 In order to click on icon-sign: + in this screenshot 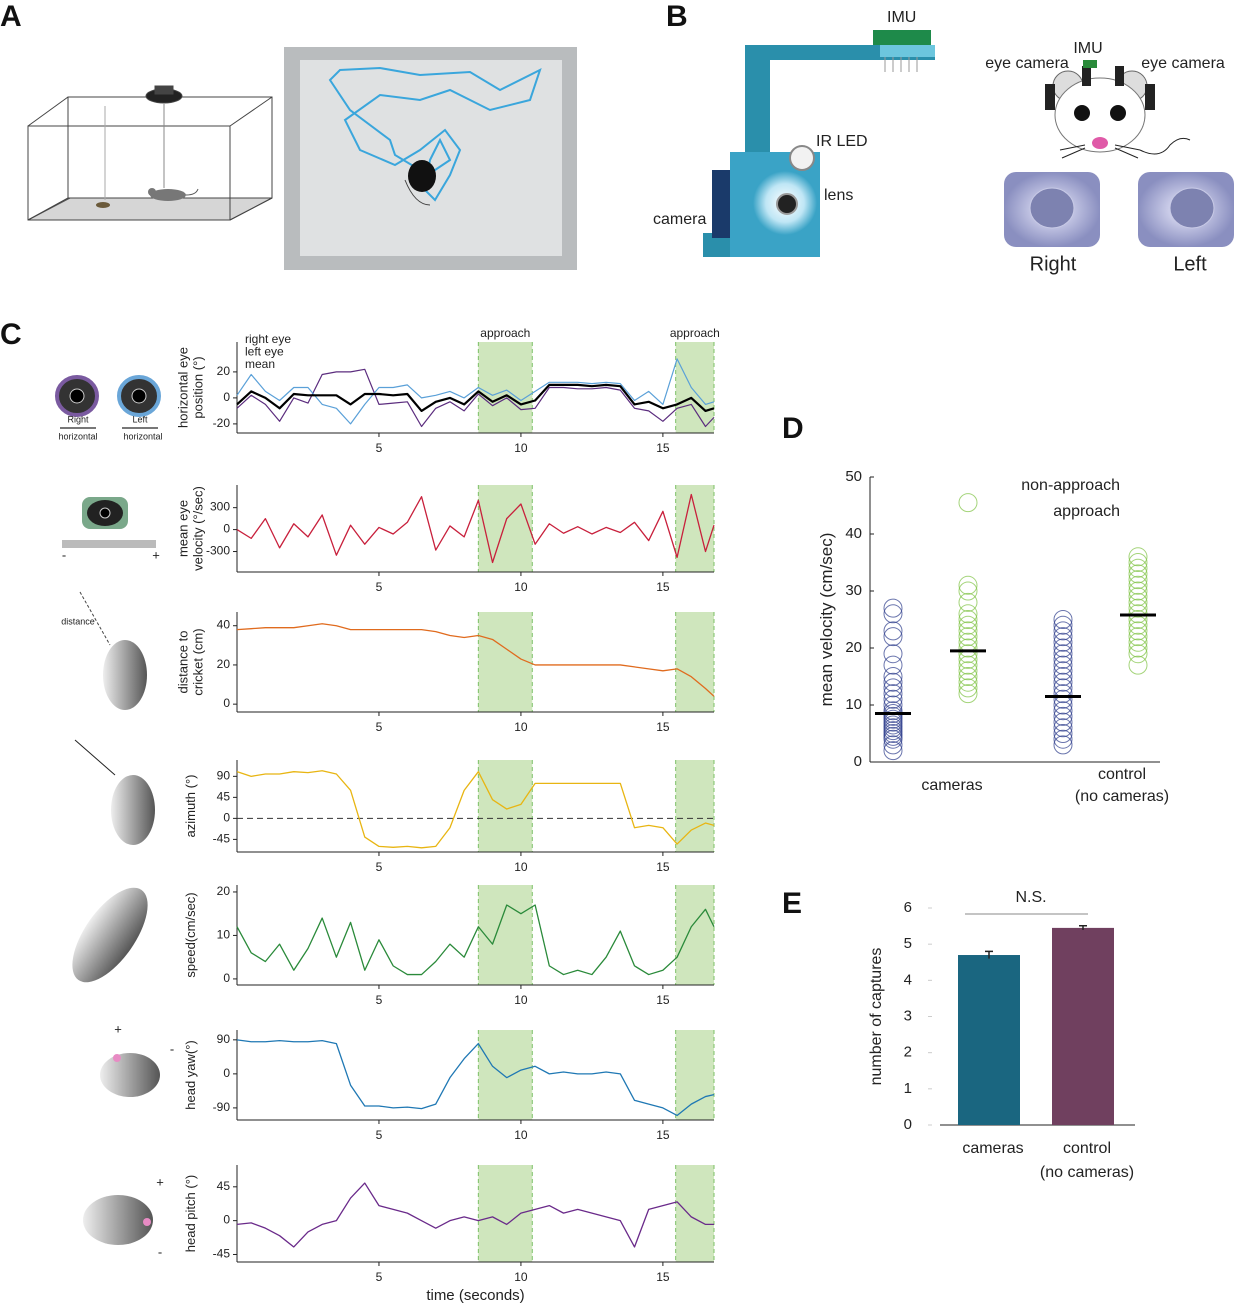, I will do `click(156, 554)`.